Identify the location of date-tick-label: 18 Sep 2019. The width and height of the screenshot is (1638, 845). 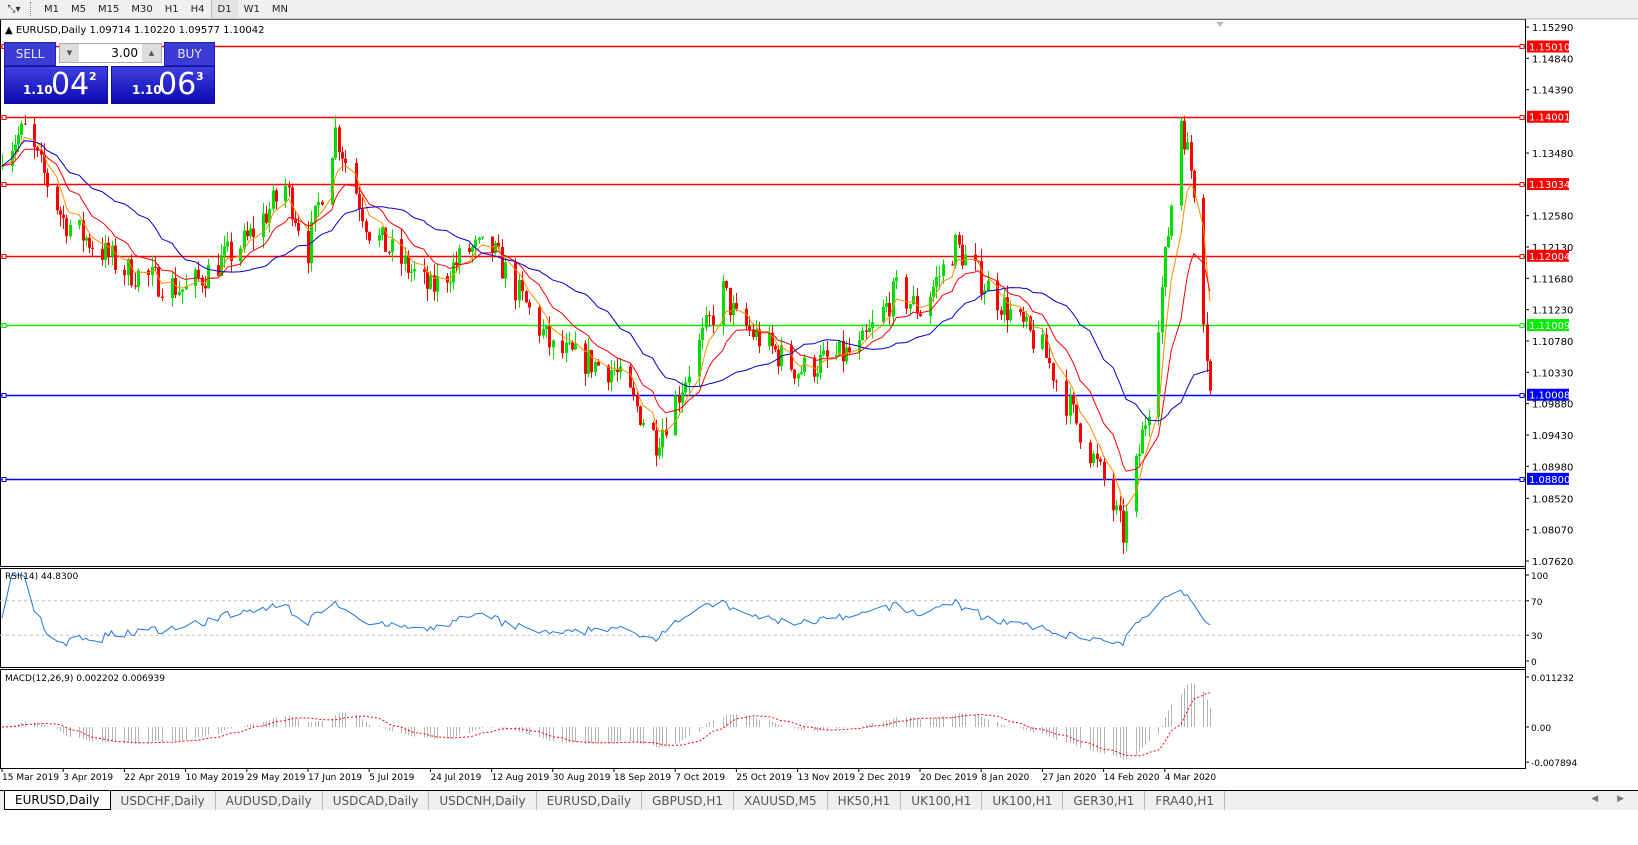
(642, 778).